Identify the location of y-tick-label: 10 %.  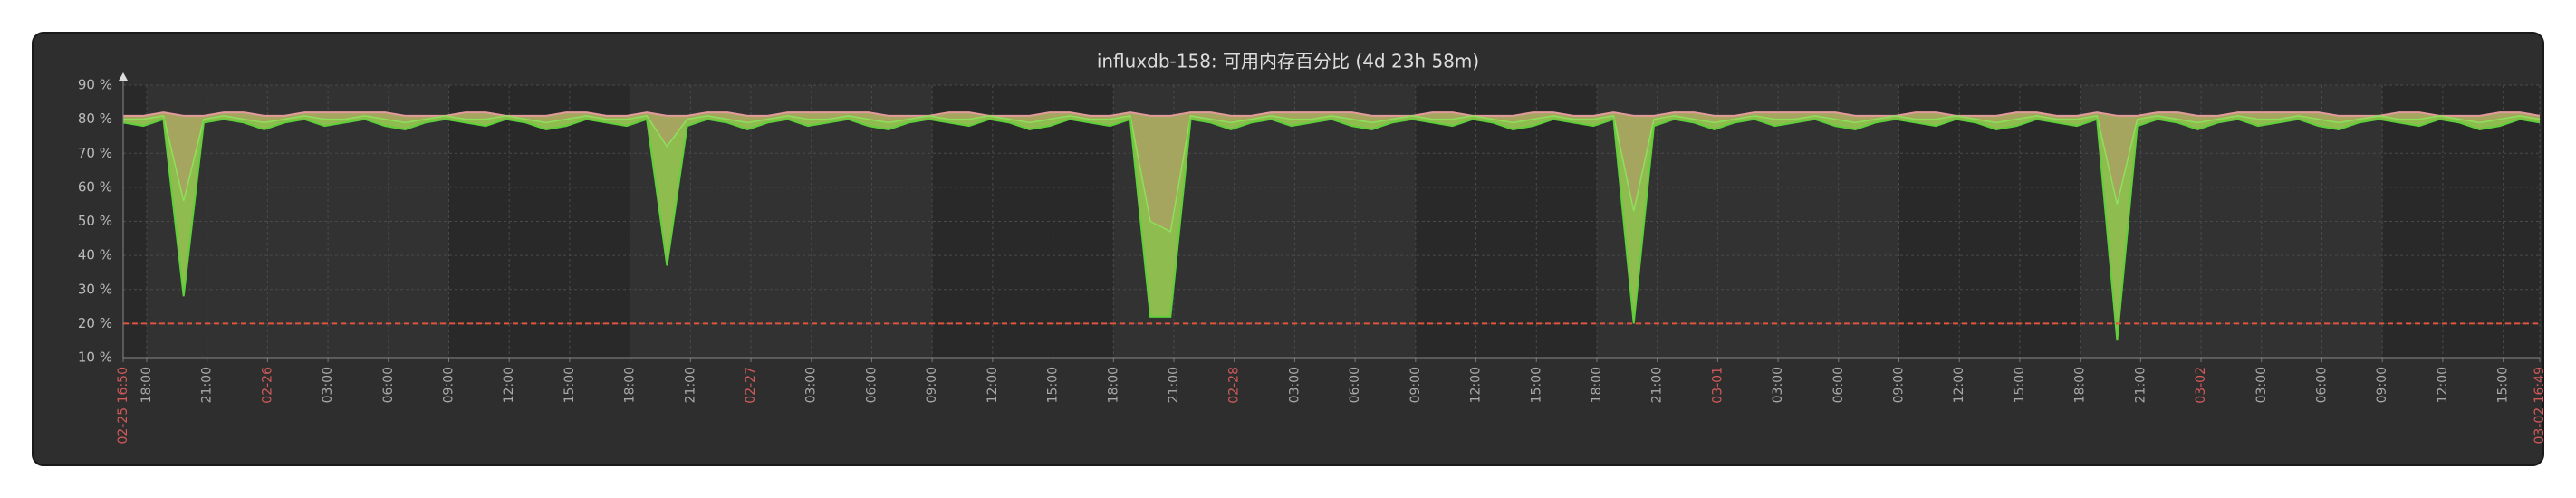
(95, 358).